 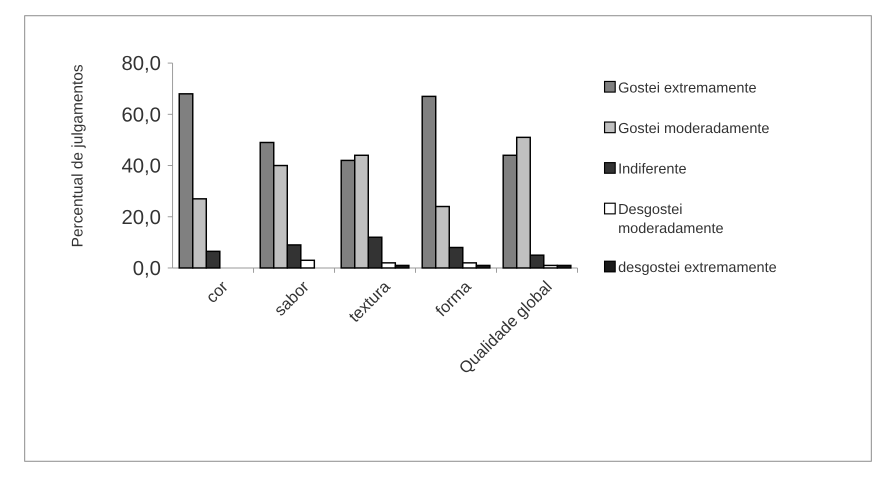 I want to click on y-tick-label: 20,0, so click(x=141, y=217).